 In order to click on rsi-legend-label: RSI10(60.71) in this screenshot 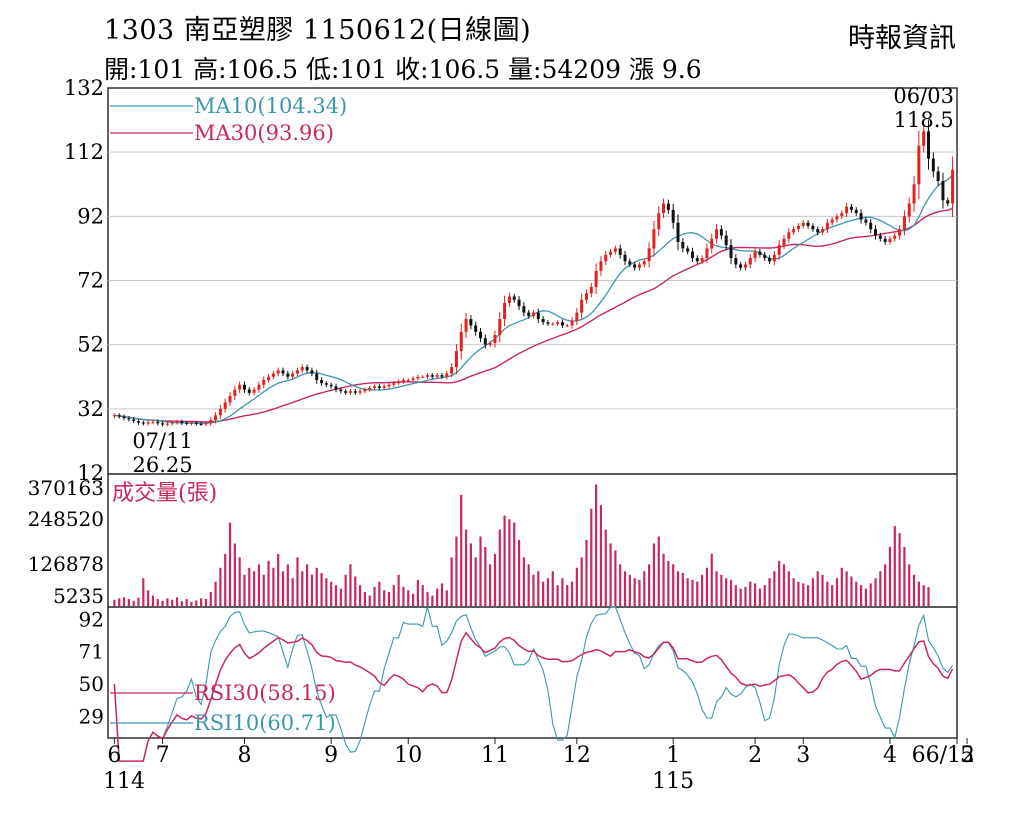, I will do `click(265, 723)`.